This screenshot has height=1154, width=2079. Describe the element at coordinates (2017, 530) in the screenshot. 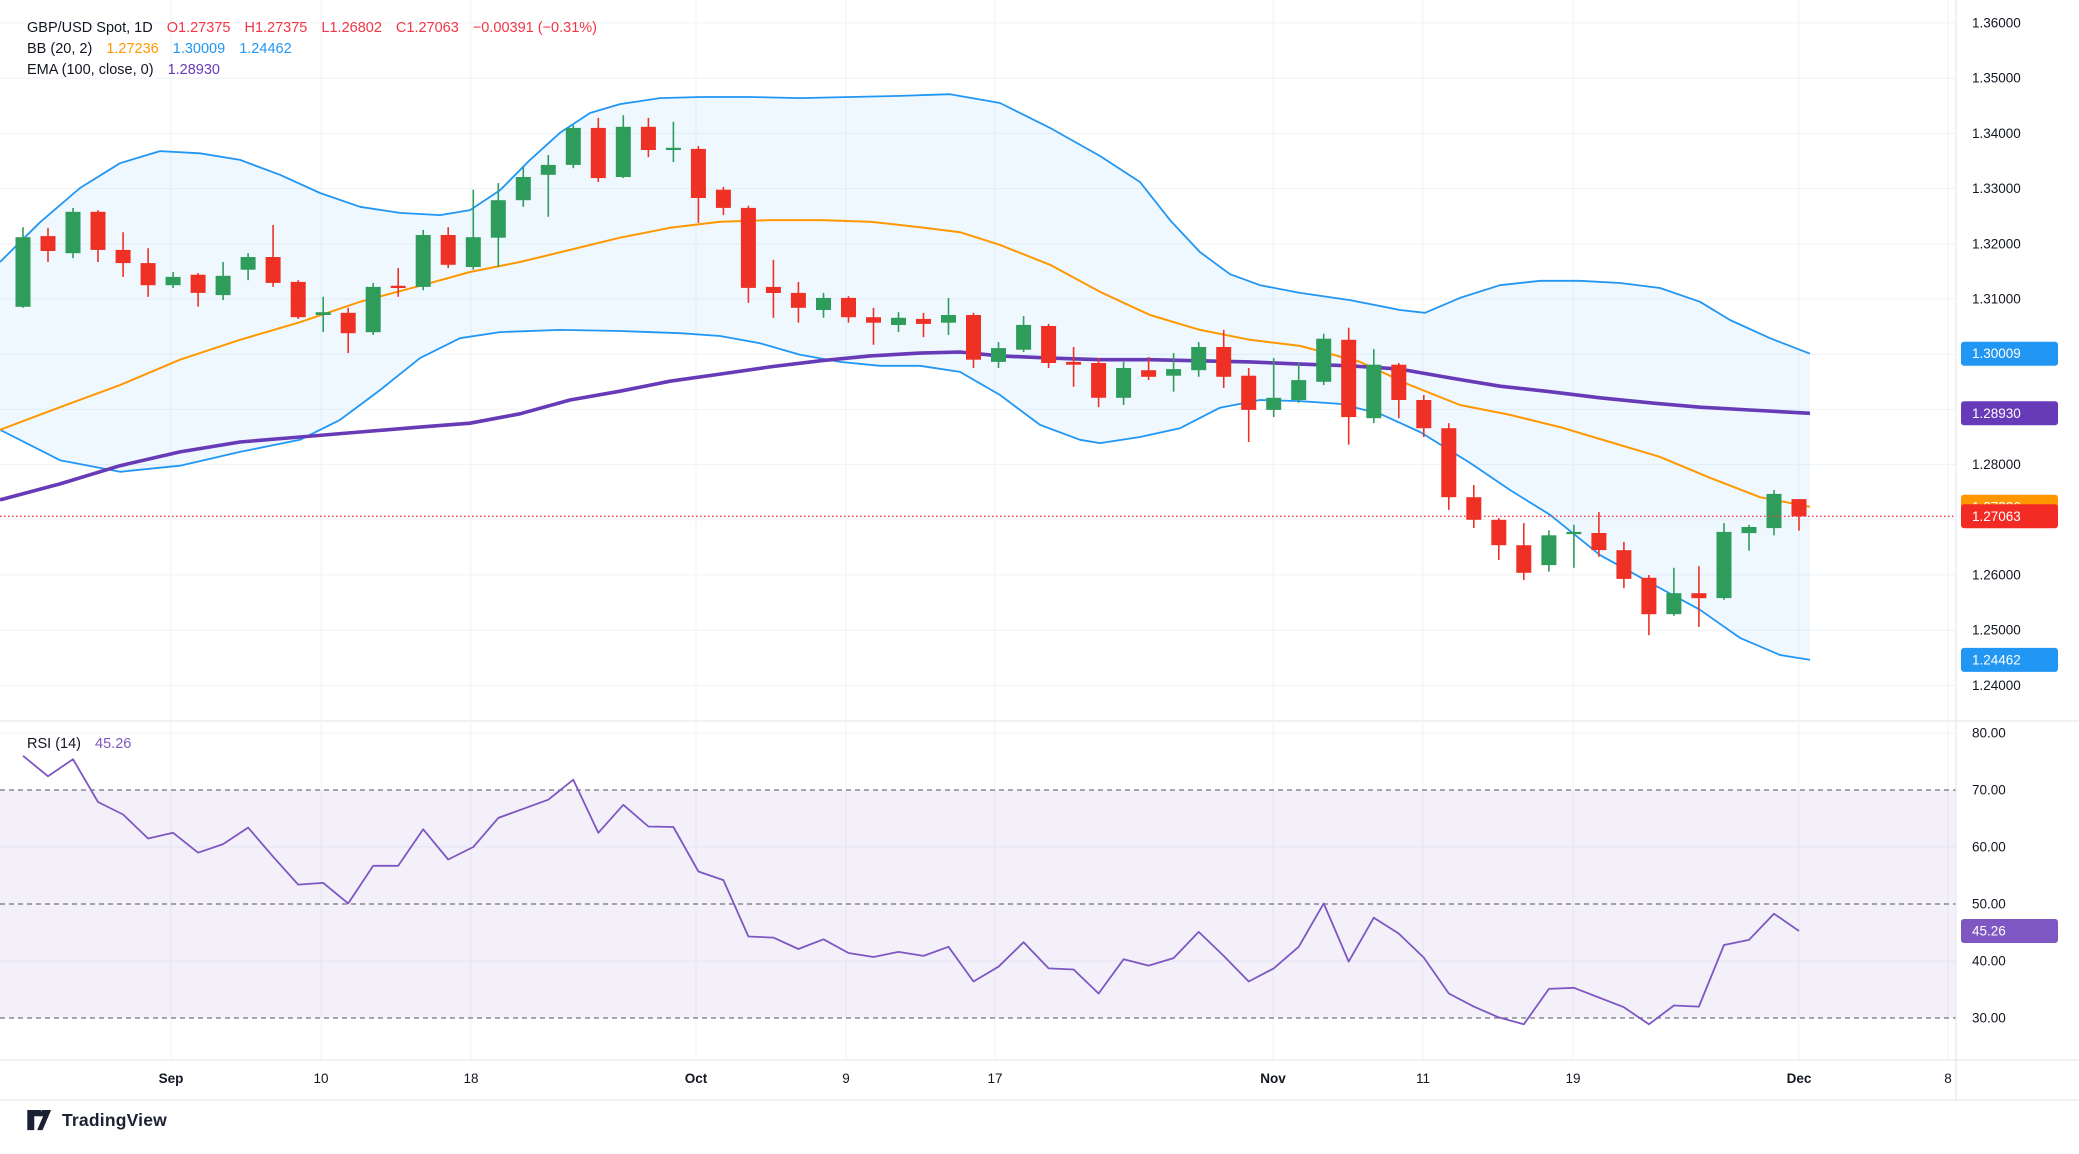

I see `price-scale` at that location.